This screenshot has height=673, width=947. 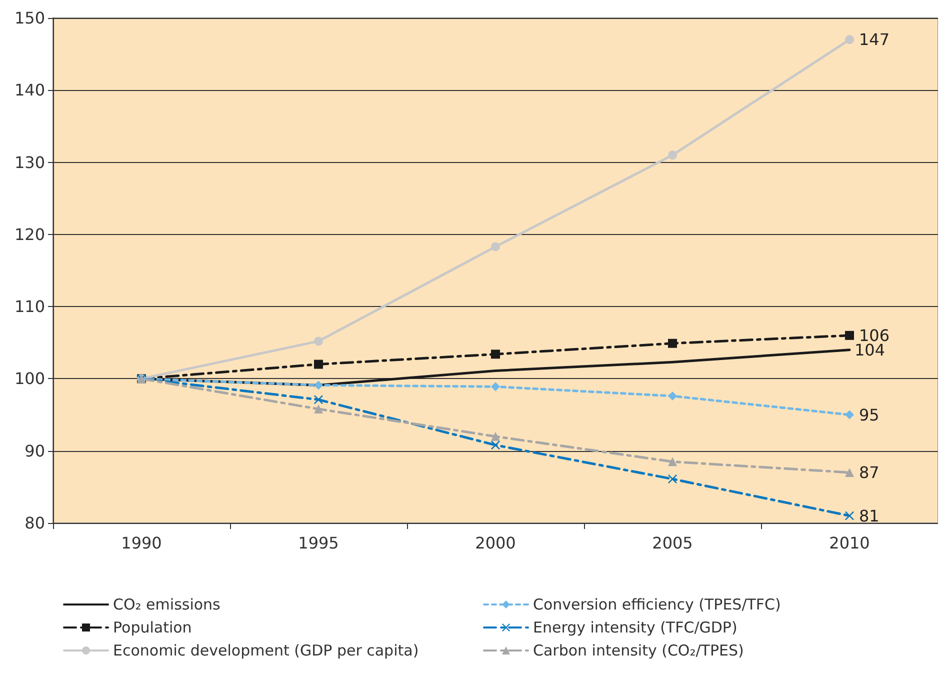 What do you see at coordinates (29, 234) in the screenshot?
I see `y-tick-label: 120` at bounding box center [29, 234].